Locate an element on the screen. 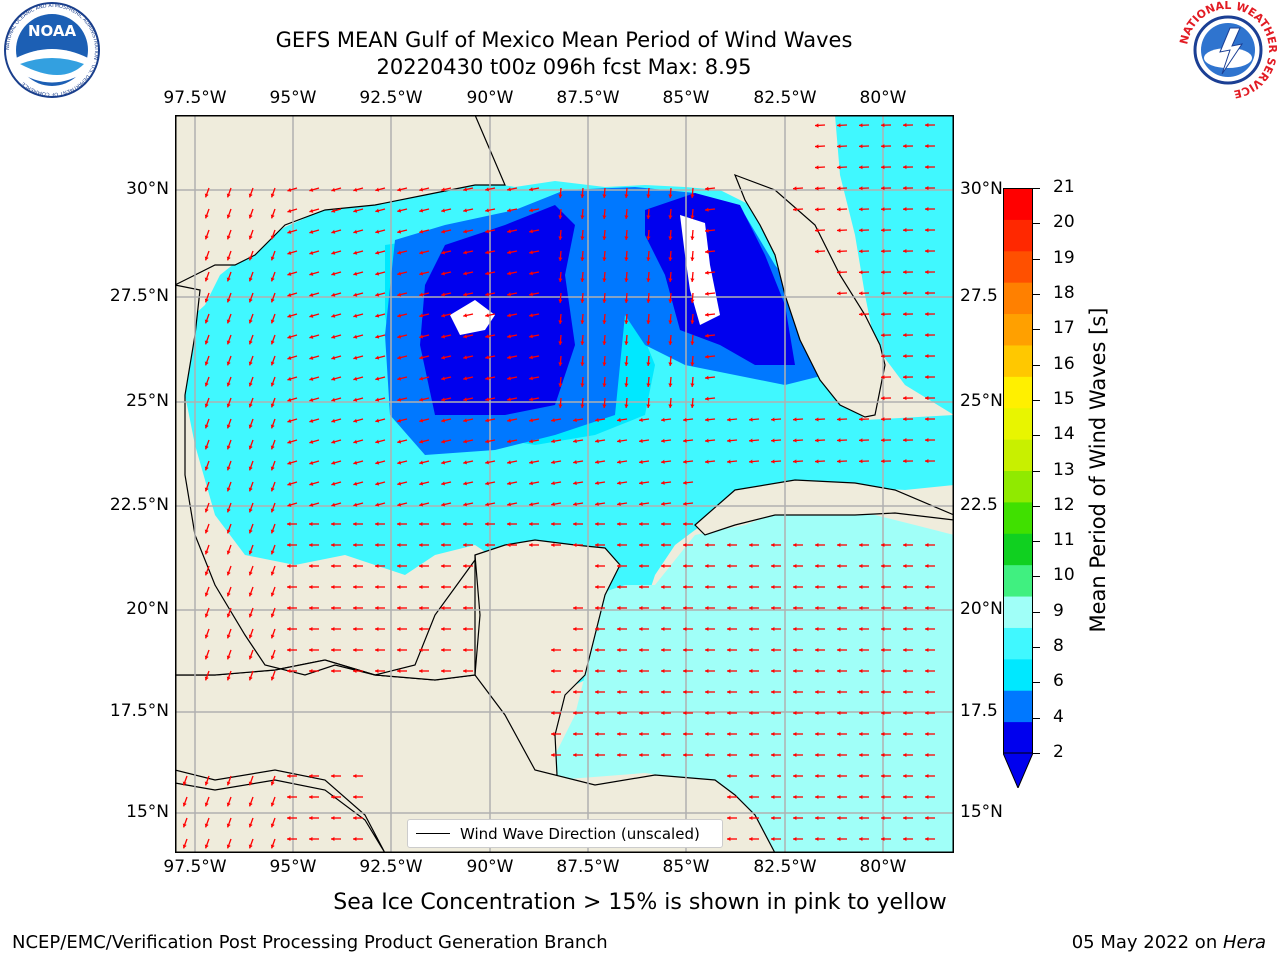  noaa-logo-text: NOAA is located at coordinates (52, 31).